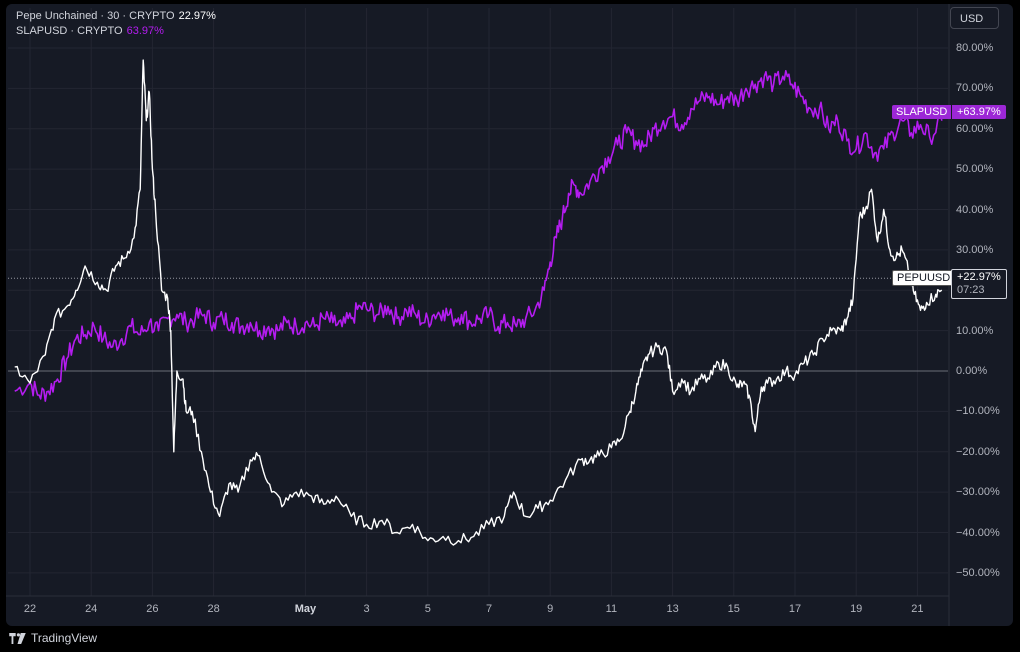 This screenshot has height=652, width=1020. I want to click on x-tick-label: May, so click(305, 609).